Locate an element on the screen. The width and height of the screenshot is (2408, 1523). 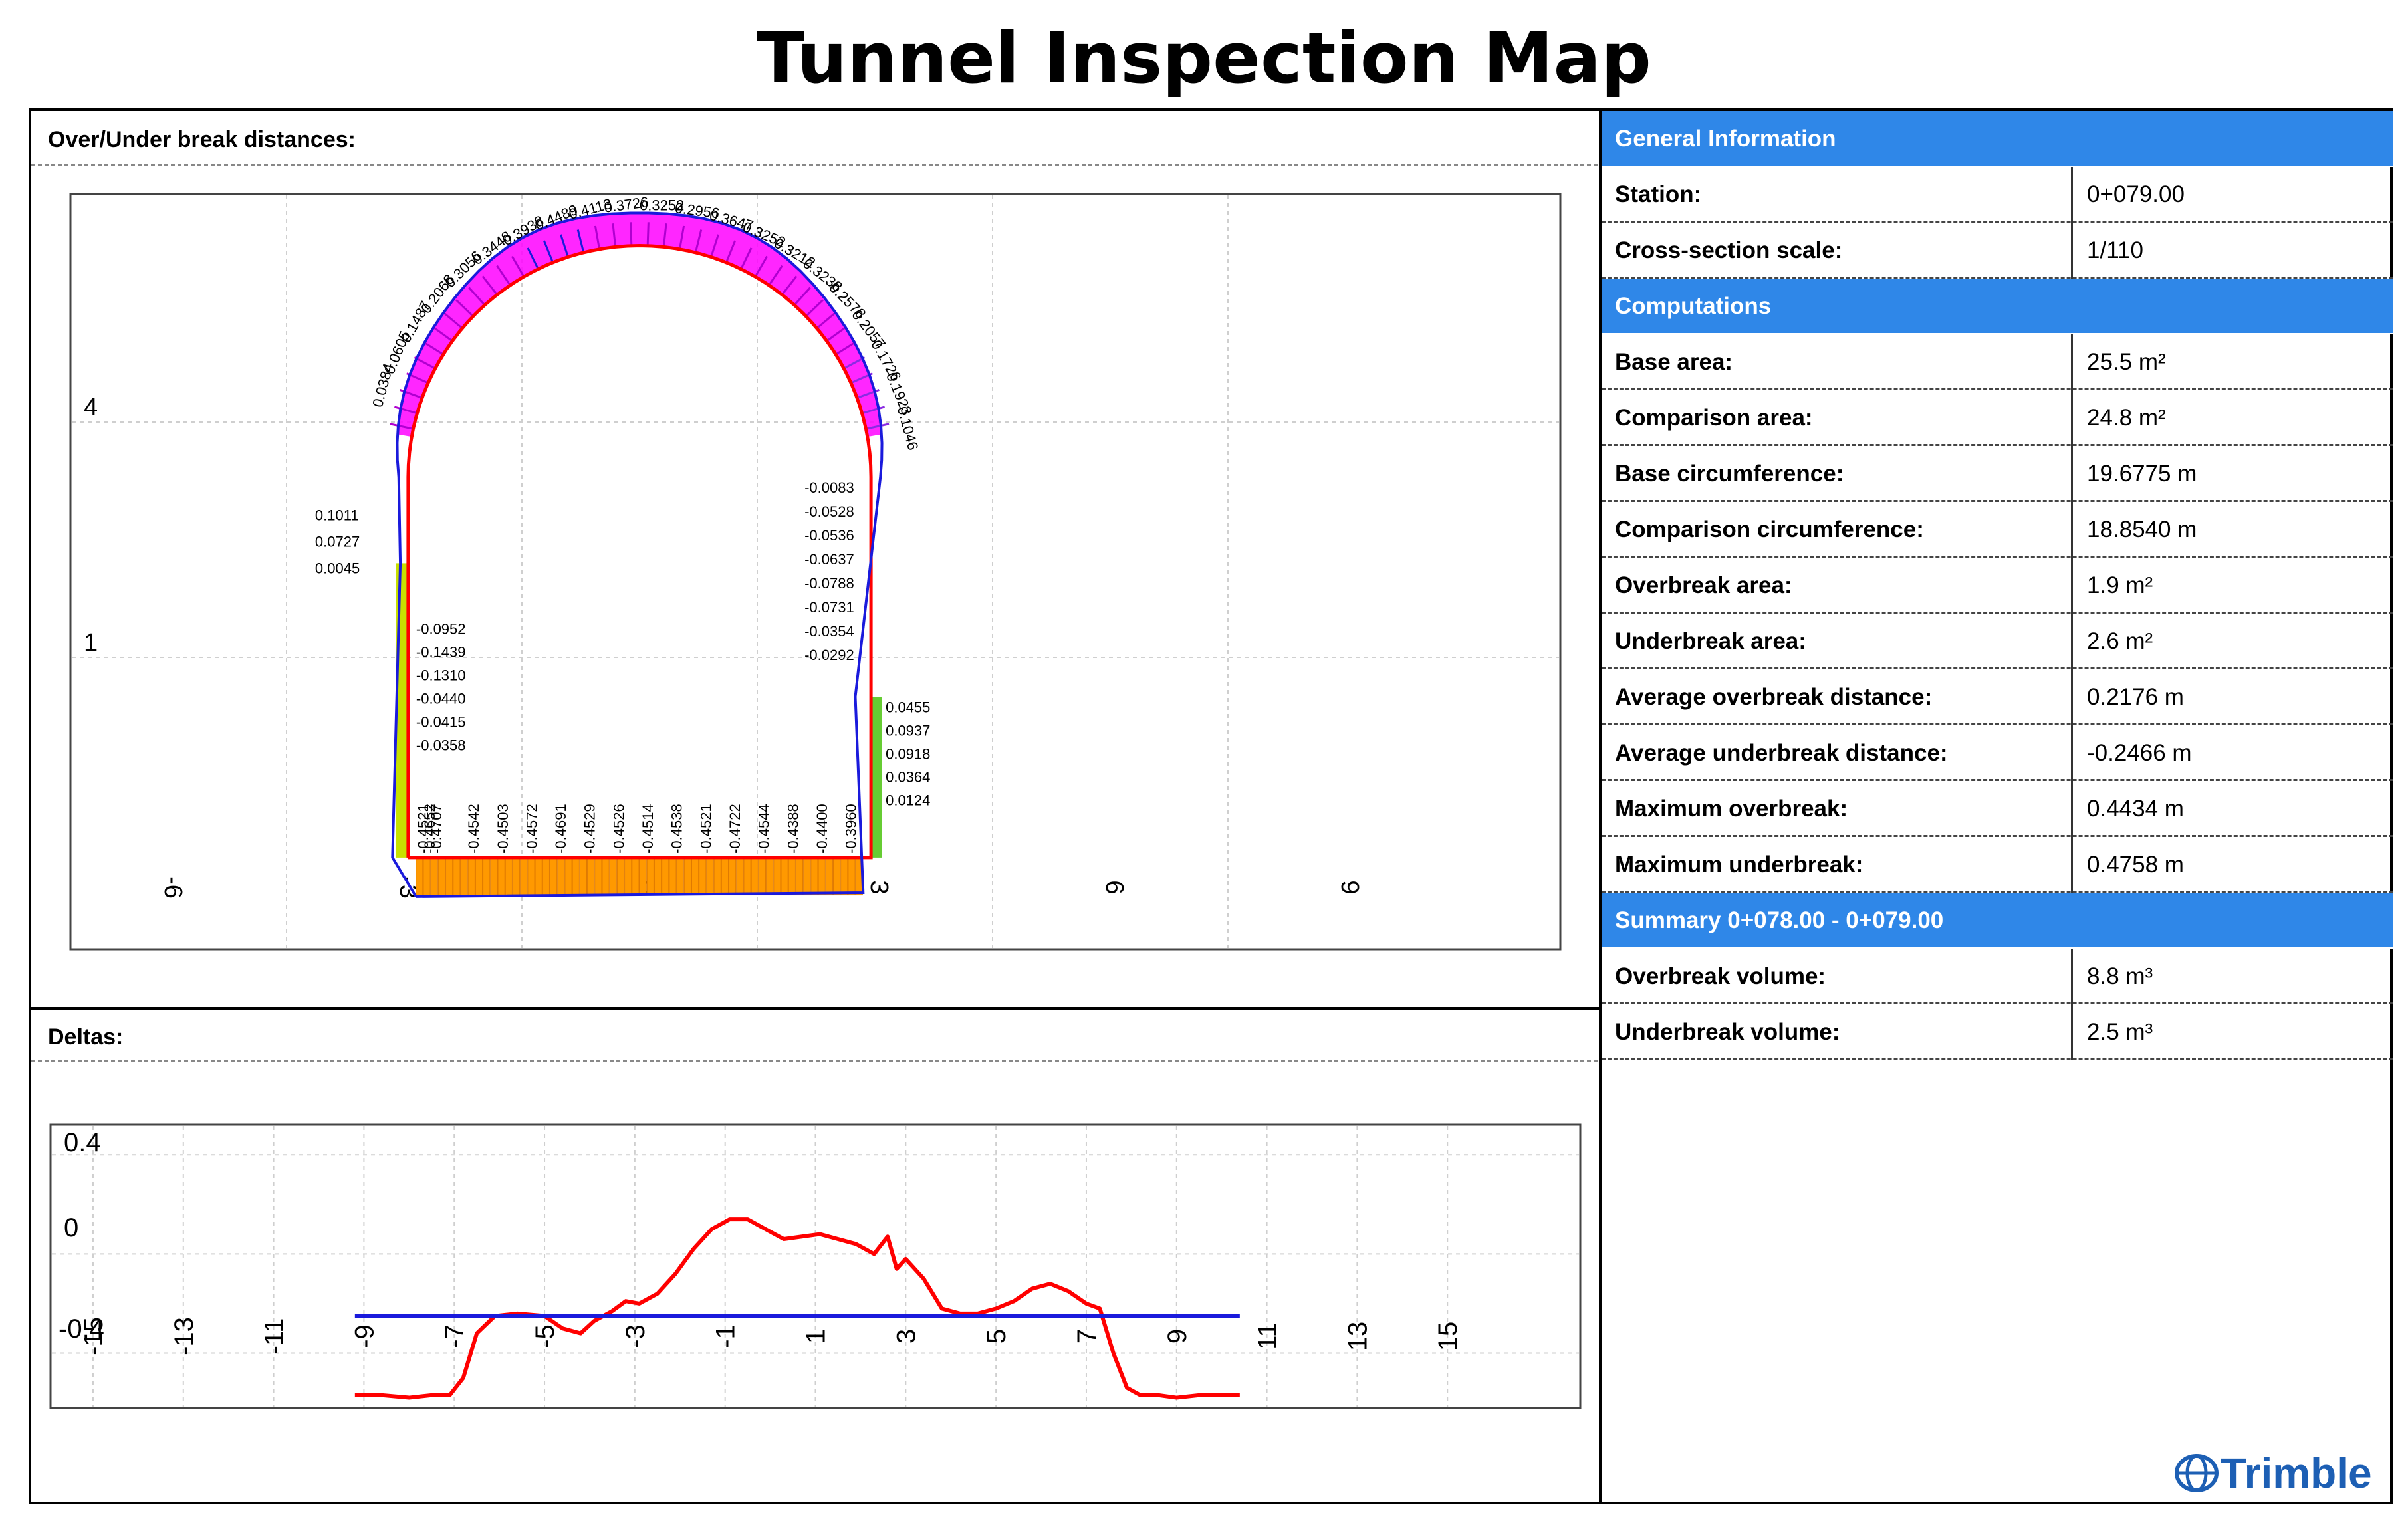
row-label: Average overbreak distance: is located at coordinates (1774, 697).